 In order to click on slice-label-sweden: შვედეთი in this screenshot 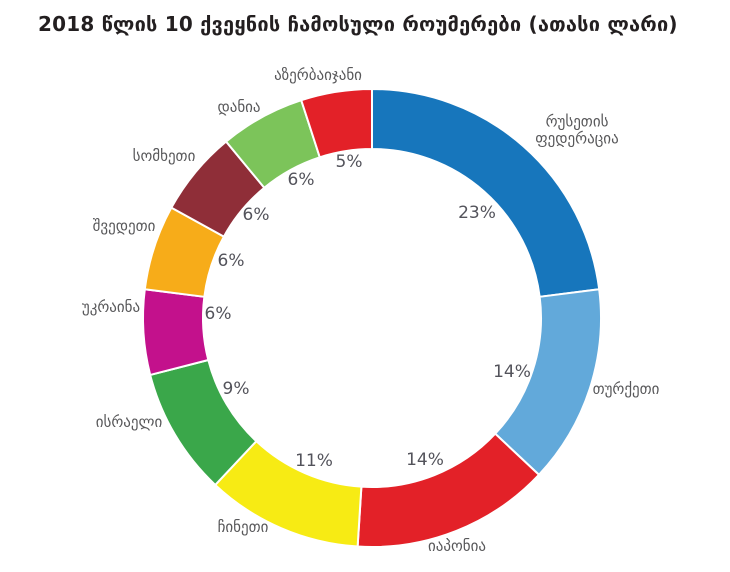, I will do `click(124, 226)`.